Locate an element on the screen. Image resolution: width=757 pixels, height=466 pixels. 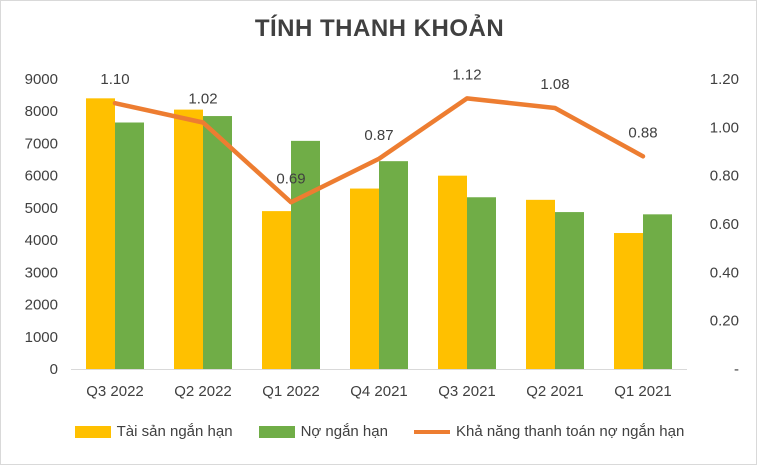
x-axis-tick-label: Q1 2022 is located at coordinates (291, 391).